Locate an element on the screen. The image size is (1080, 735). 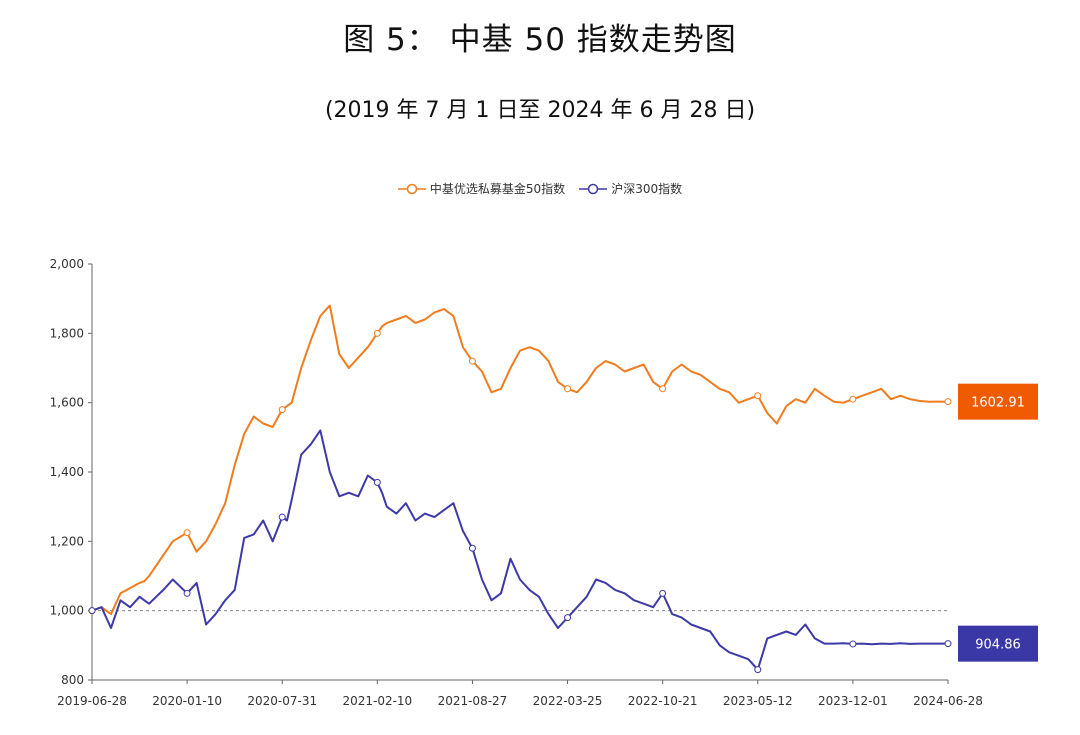
x-tick-label: 2021-02-10 is located at coordinates (377, 701).